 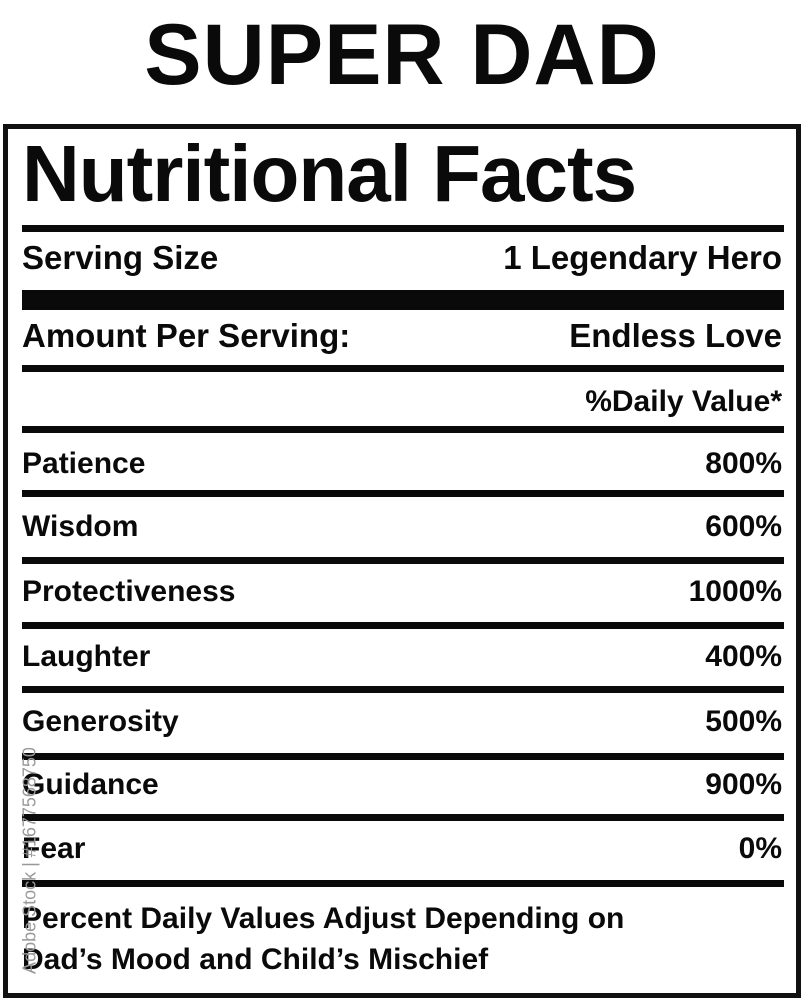 What do you see at coordinates (80, 526) in the screenshot?
I see `nutrient-name: Wisdom` at bounding box center [80, 526].